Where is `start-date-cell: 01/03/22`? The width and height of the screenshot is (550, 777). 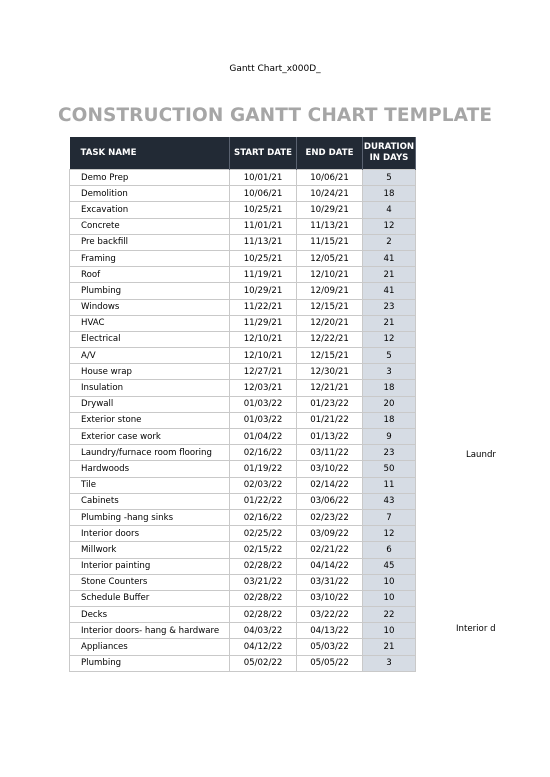
start-date-cell: 01/03/22 is located at coordinates (263, 420).